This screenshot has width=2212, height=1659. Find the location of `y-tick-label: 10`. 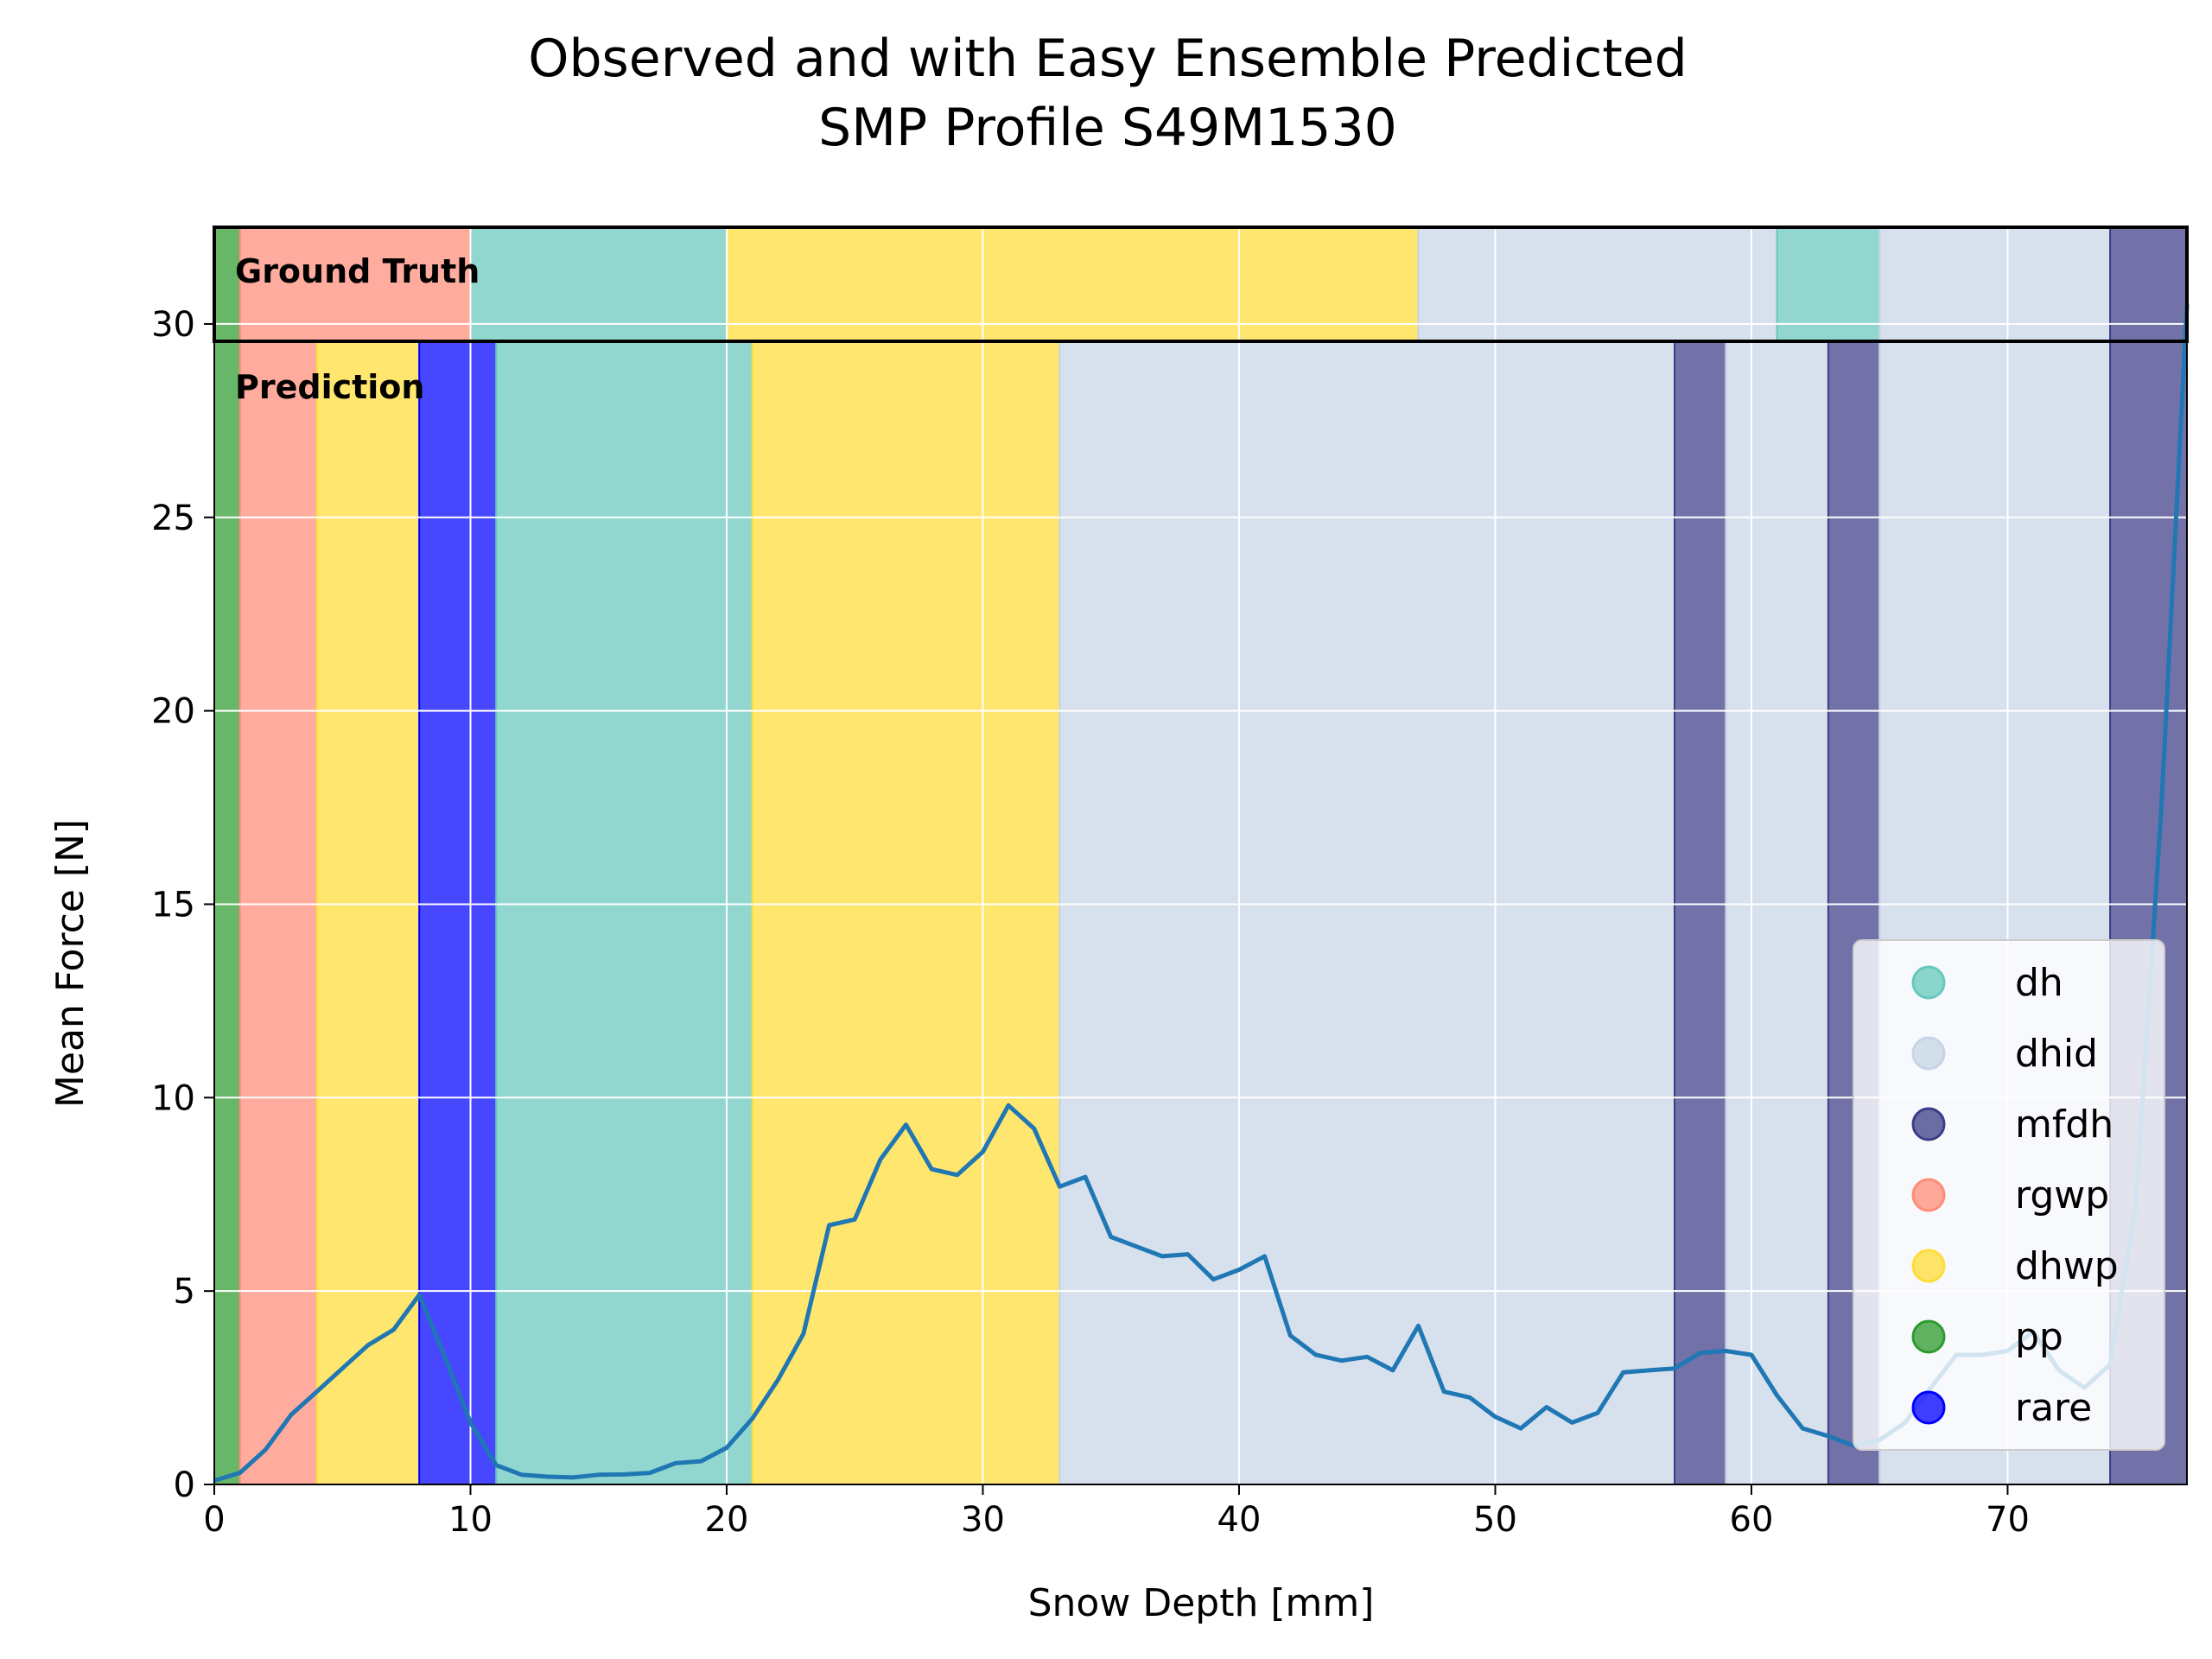

y-tick-label: 10 is located at coordinates (173, 1098).